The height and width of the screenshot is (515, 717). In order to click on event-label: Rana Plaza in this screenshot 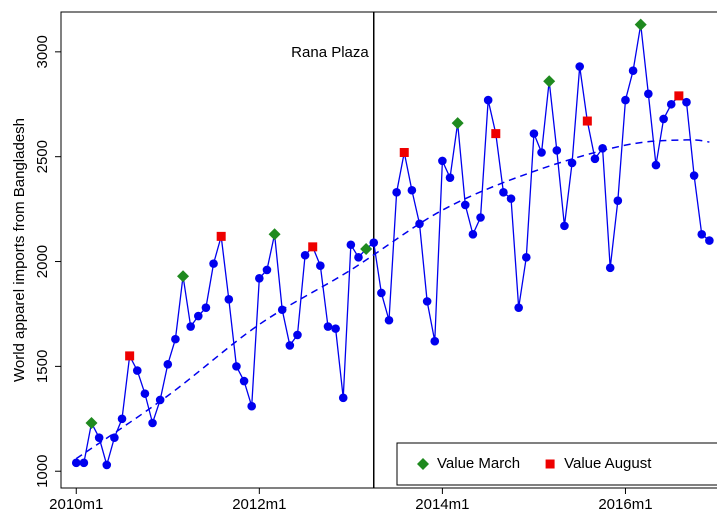, I will do `click(330, 52)`.